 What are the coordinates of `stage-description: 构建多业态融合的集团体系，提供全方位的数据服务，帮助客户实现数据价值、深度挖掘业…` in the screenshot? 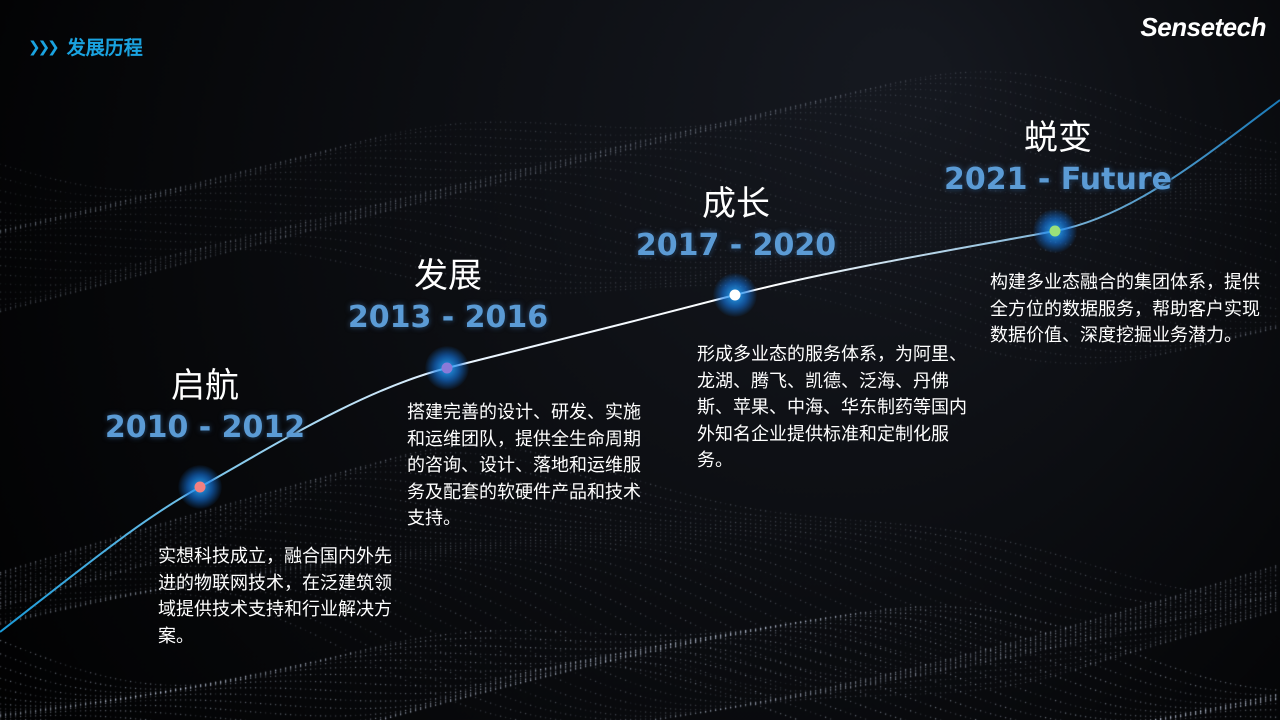 It's located at (1125, 310).